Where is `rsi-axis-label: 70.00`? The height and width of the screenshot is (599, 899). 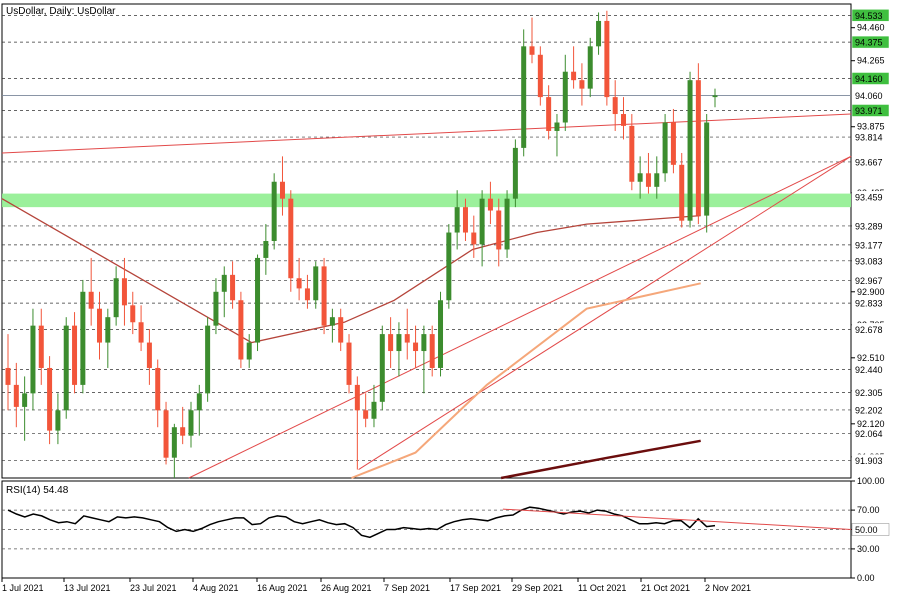
rsi-axis-label: 70.00 is located at coordinates (868, 510).